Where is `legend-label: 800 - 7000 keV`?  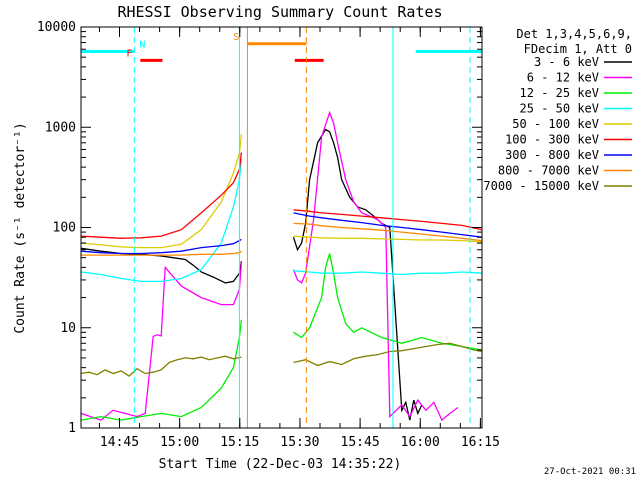
legend-label: 800 - 7000 keV is located at coordinates (548, 171).